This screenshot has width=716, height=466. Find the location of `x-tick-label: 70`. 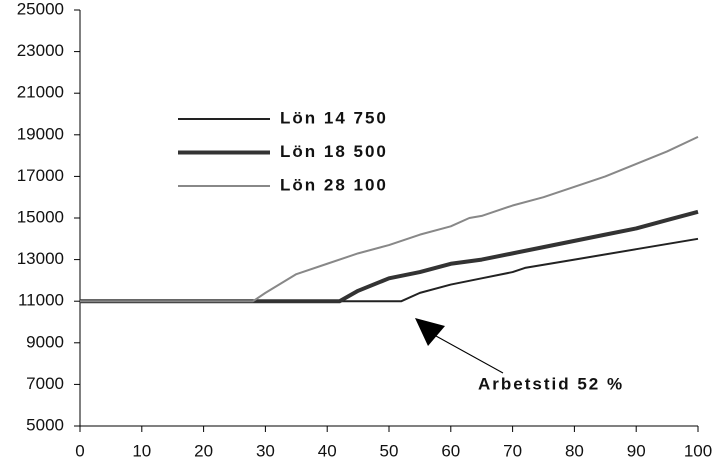

x-tick-label: 70 is located at coordinates (512, 450).